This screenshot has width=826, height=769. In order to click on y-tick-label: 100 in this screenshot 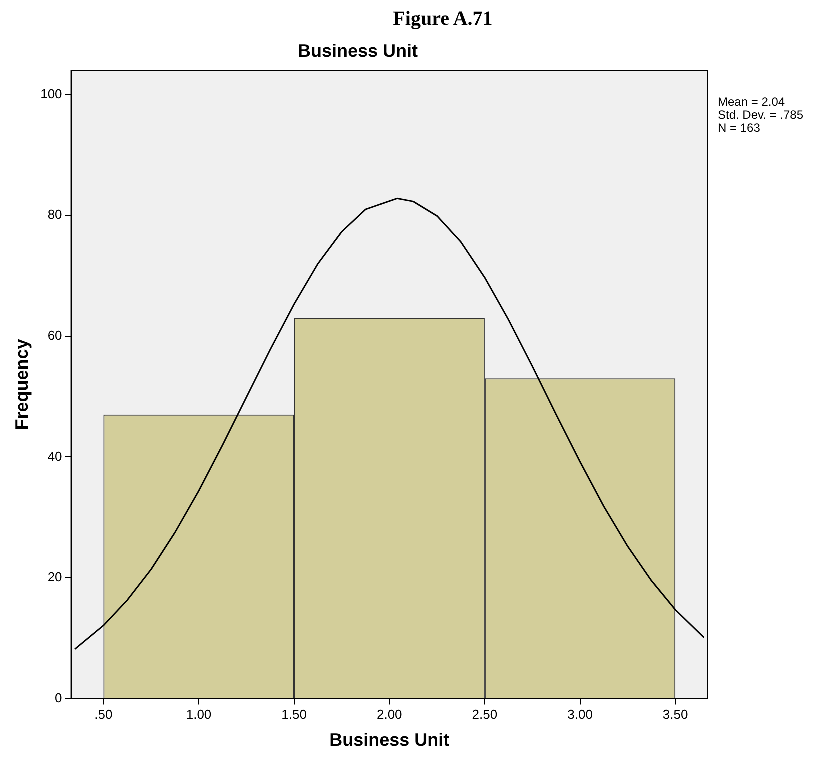, I will do `click(51, 94)`.